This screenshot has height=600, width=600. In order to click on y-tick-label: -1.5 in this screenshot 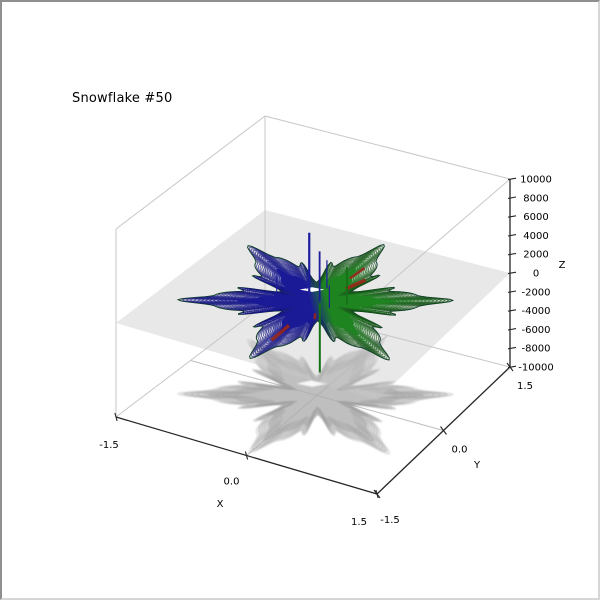, I will do `click(390, 520)`.